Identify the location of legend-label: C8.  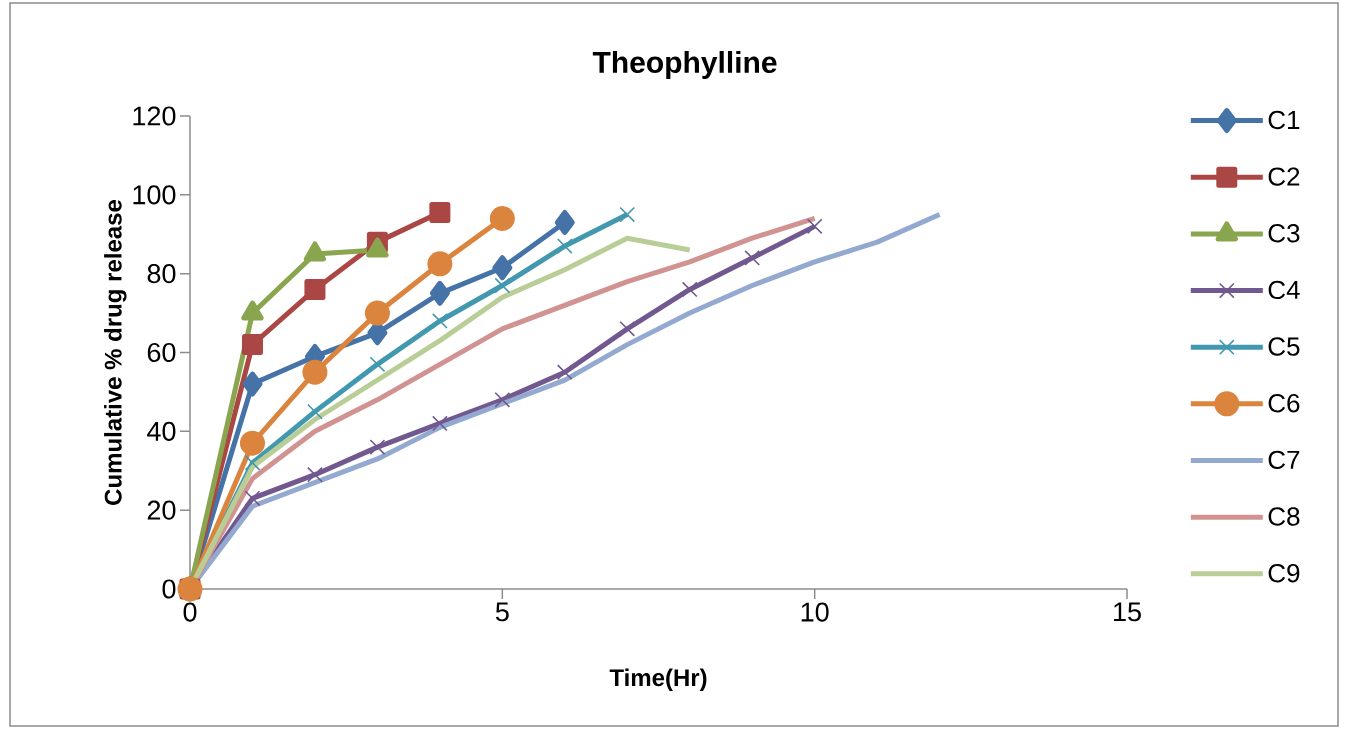
(1284, 516).